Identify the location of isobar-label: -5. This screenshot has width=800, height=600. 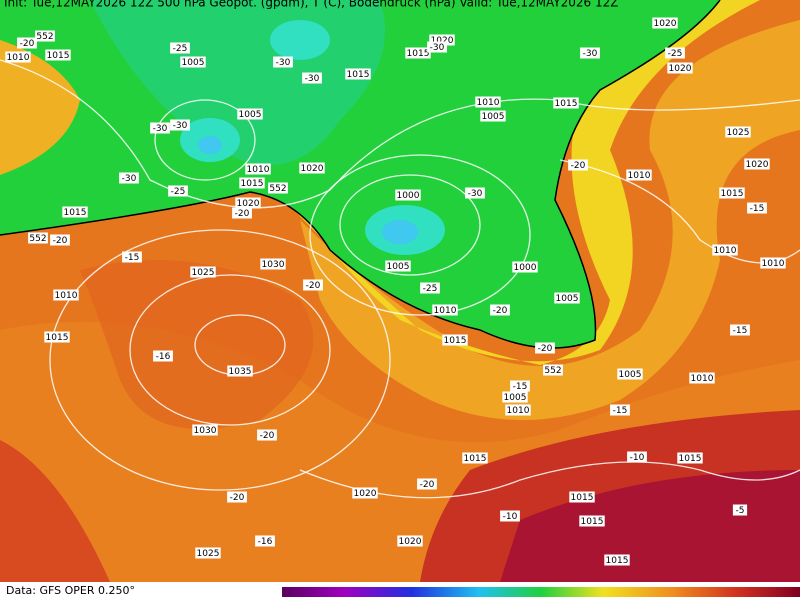
(740, 511).